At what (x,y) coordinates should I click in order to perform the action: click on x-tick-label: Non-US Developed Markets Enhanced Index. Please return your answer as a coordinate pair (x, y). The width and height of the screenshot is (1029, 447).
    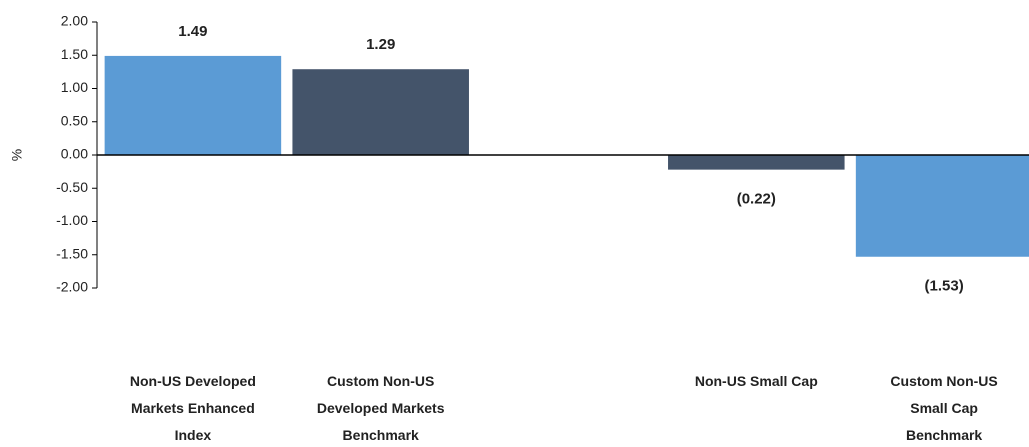
    Looking at the image, I should click on (192, 408).